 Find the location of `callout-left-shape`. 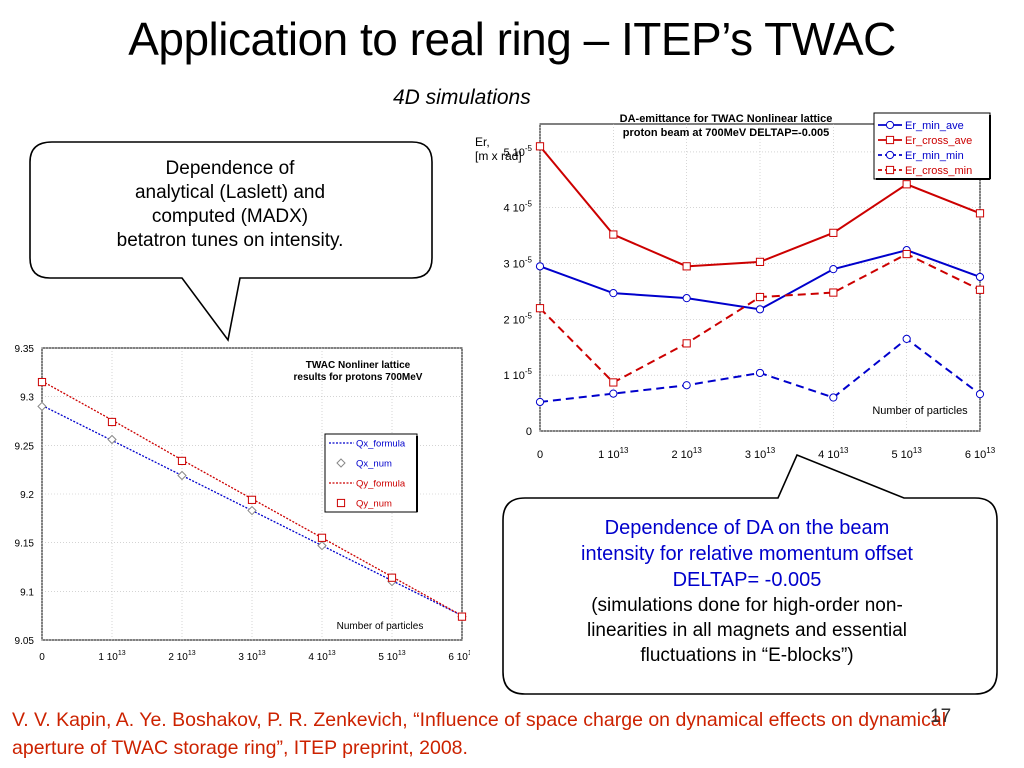

callout-left-shape is located at coordinates (231, 241).